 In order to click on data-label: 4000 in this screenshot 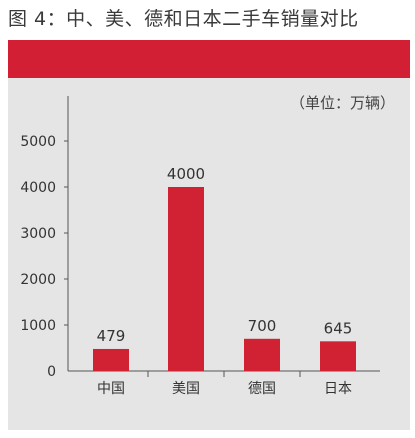, I will do `click(186, 174)`.